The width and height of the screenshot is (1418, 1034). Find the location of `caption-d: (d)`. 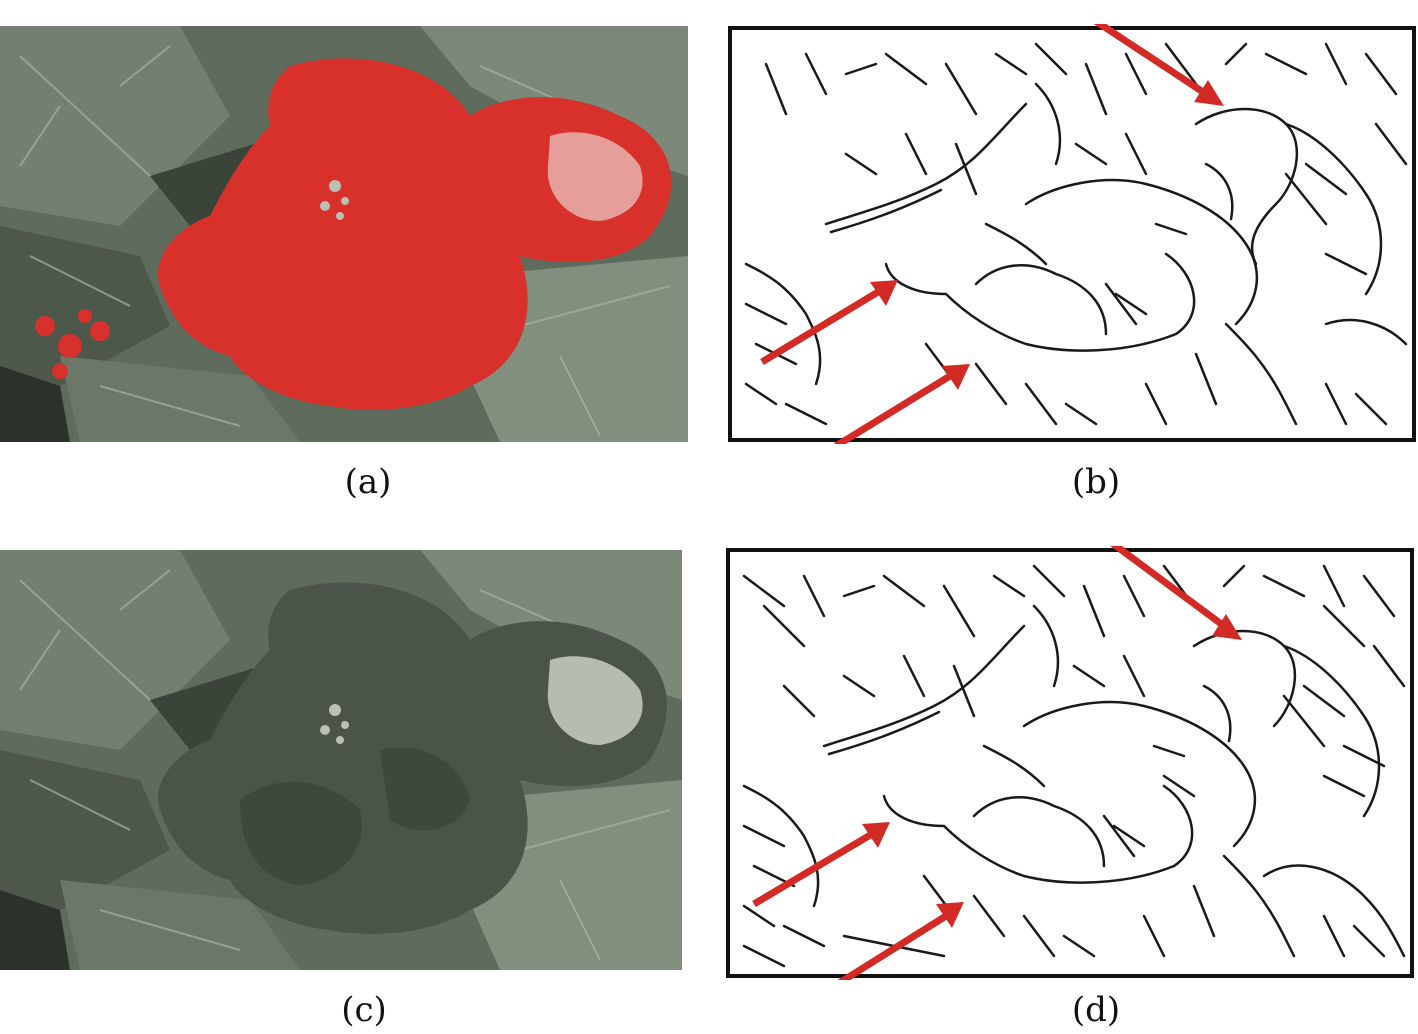

caption-d: (d) is located at coordinates (1096, 1010).